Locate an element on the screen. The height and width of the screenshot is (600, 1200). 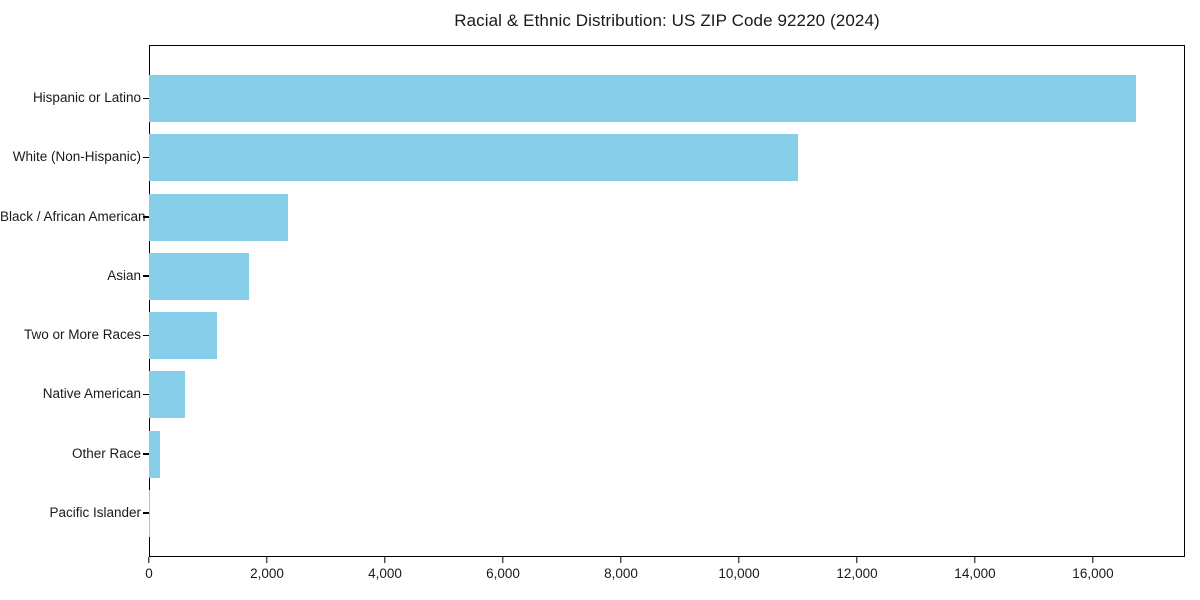
bar-row: Native American is located at coordinates (600, 394).